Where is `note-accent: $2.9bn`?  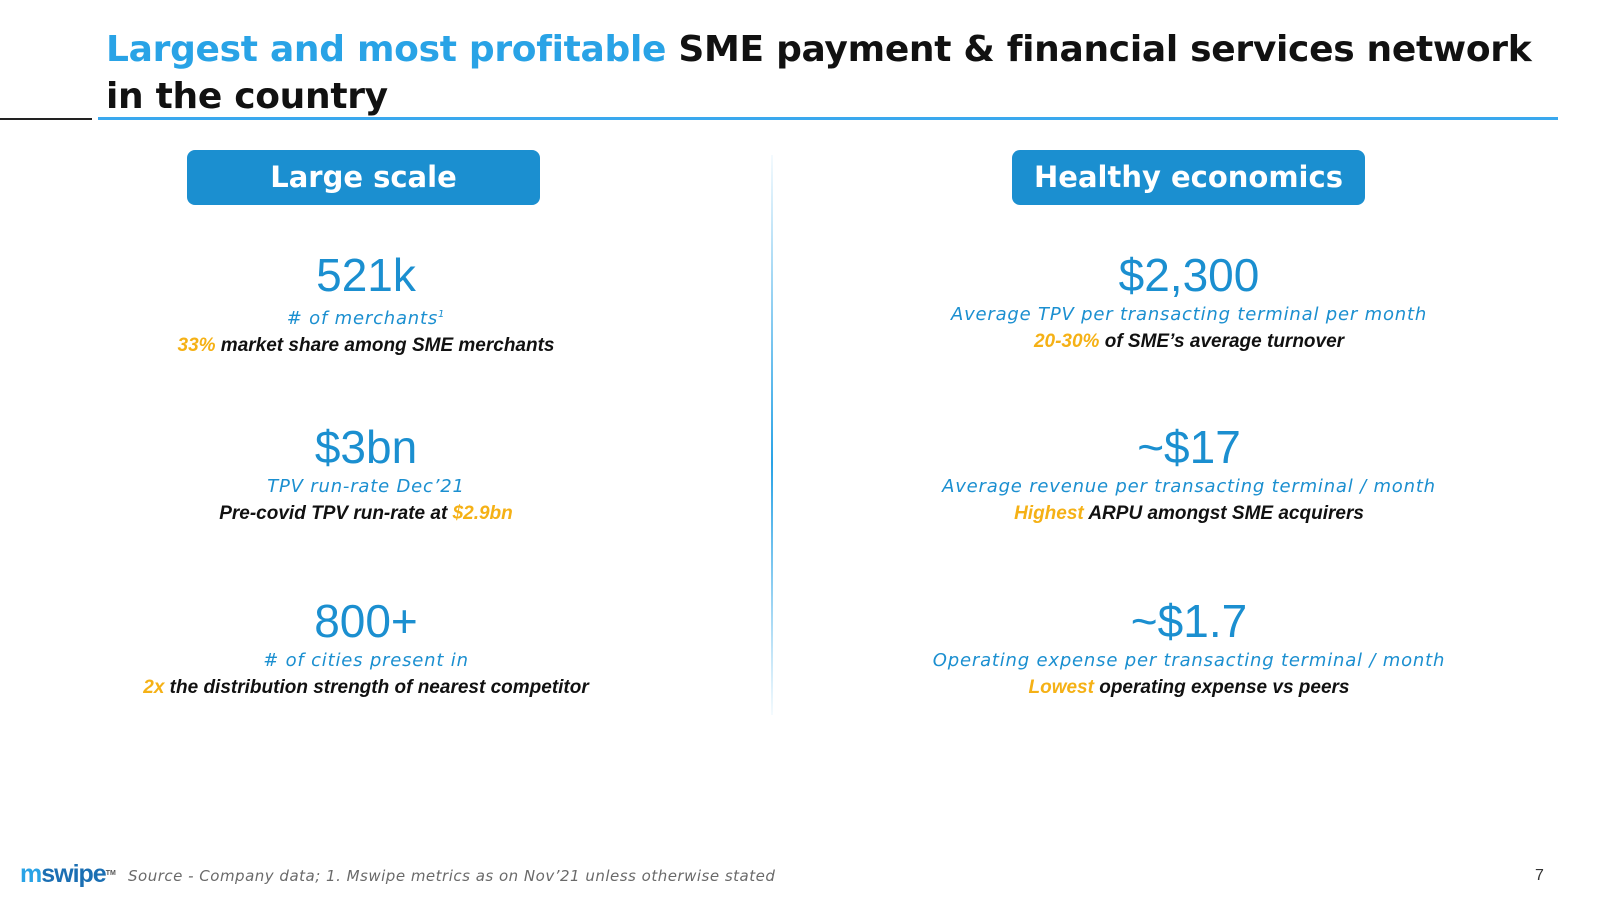 note-accent: $2.9bn is located at coordinates (482, 513).